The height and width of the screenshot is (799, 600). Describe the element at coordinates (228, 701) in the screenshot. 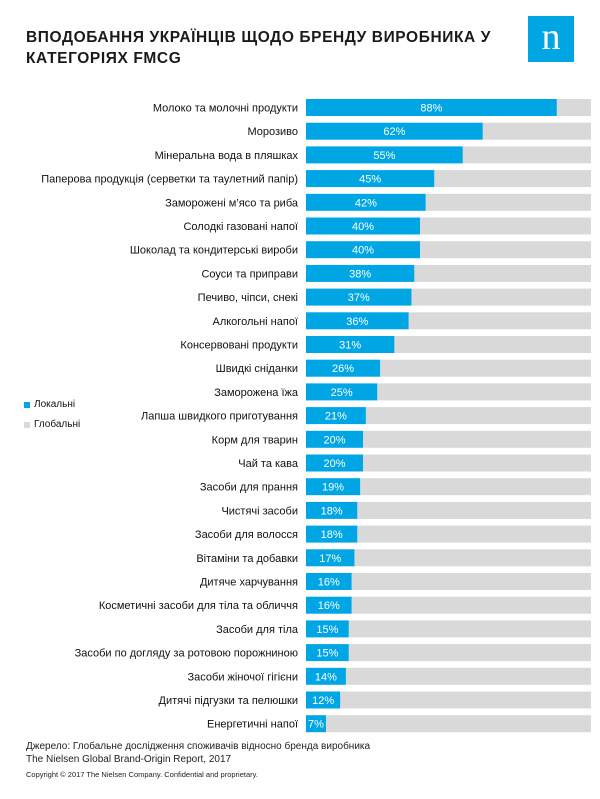

I see `category-label: Дитячі підгузки та пелюшки` at that location.